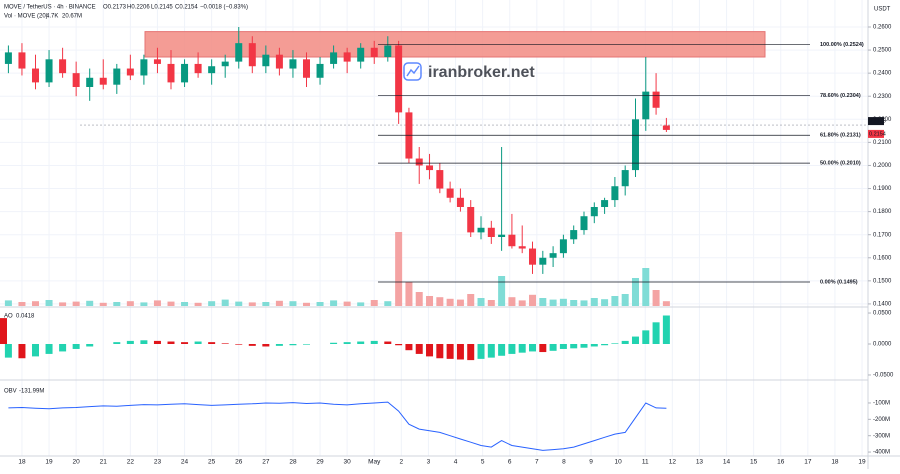 This screenshot has height=474, width=900. What do you see at coordinates (882, 166) in the screenshot?
I see `y-tick-label: 0.2000` at bounding box center [882, 166].